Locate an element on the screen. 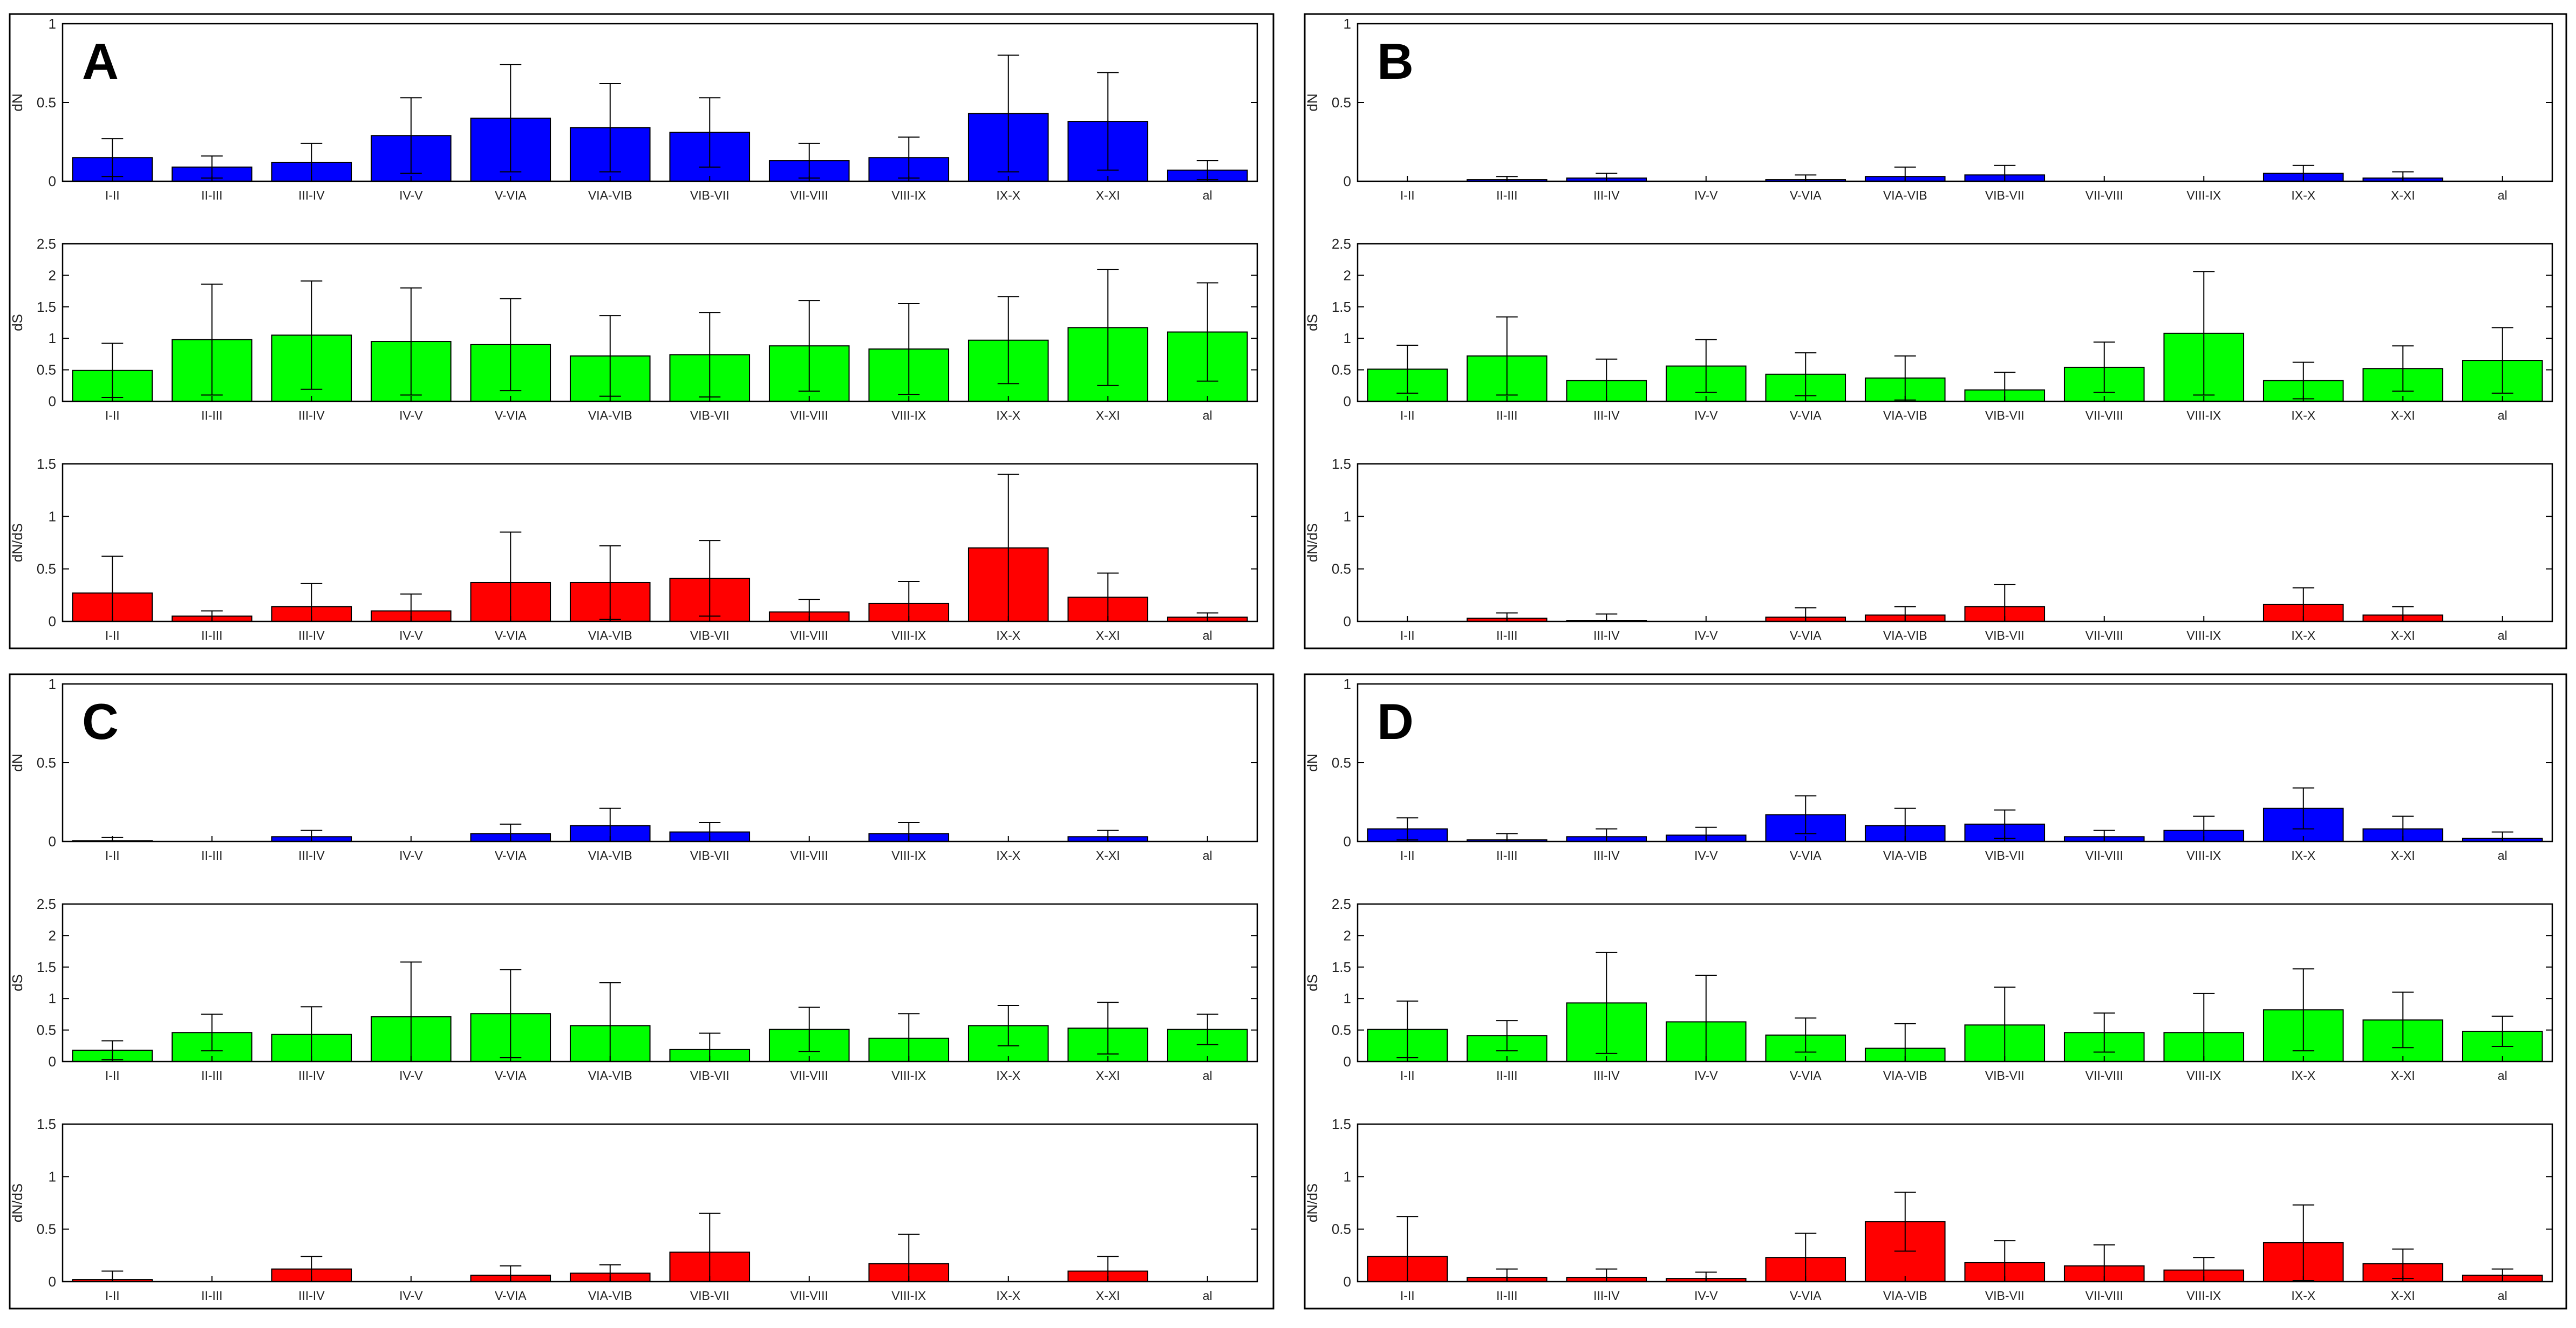 The height and width of the screenshot is (1328, 2576). y-axis-label: dN/dS is located at coordinates (1312, 1202).